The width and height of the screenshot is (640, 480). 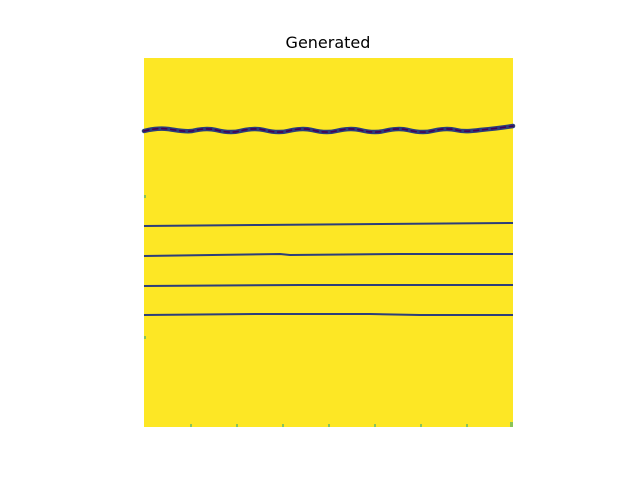 What do you see at coordinates (328, 129) in the screenshot?
I see `wavy-thick-line-core` at bounding box center [328, 129].